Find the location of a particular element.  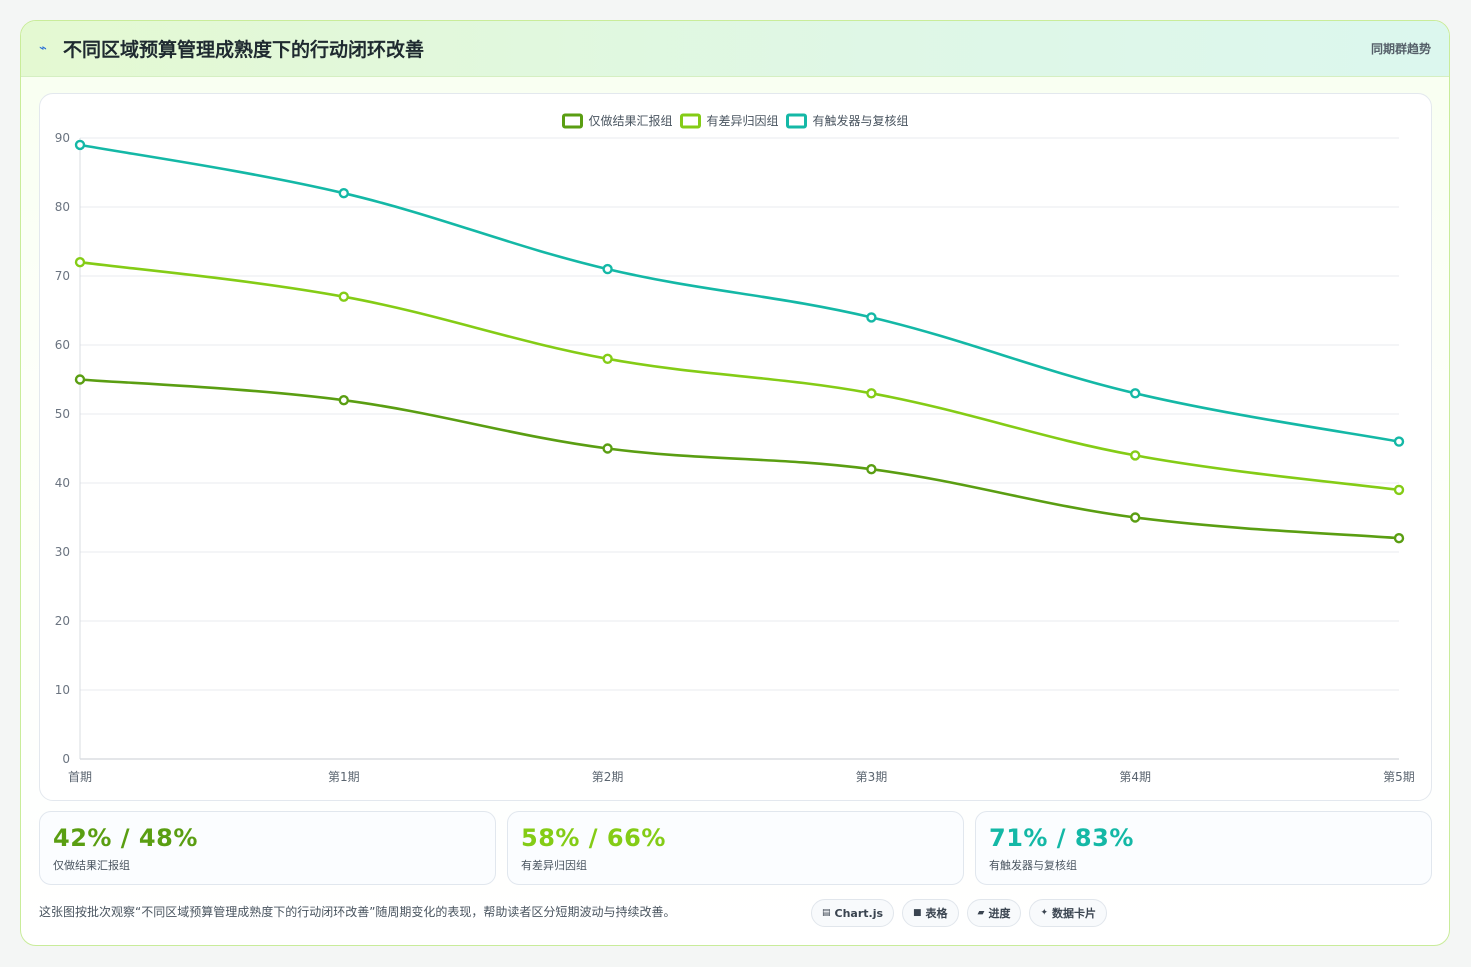

y-tick-label: 40 is located at coordinates (62, 483).